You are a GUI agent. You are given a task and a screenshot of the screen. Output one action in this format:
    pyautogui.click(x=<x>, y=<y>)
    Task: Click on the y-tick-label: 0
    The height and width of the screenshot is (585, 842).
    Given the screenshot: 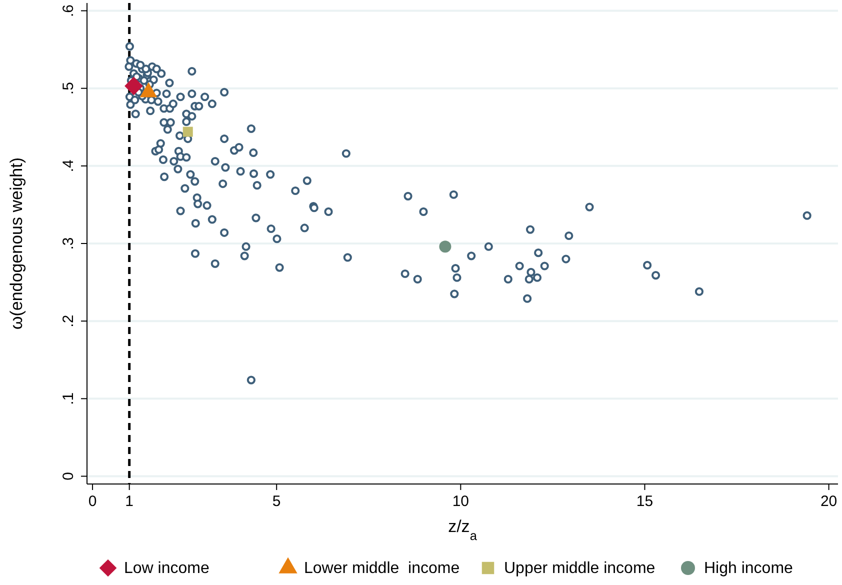 What is the action you would take?
    pyautogui.click(x=68, y=476)
    